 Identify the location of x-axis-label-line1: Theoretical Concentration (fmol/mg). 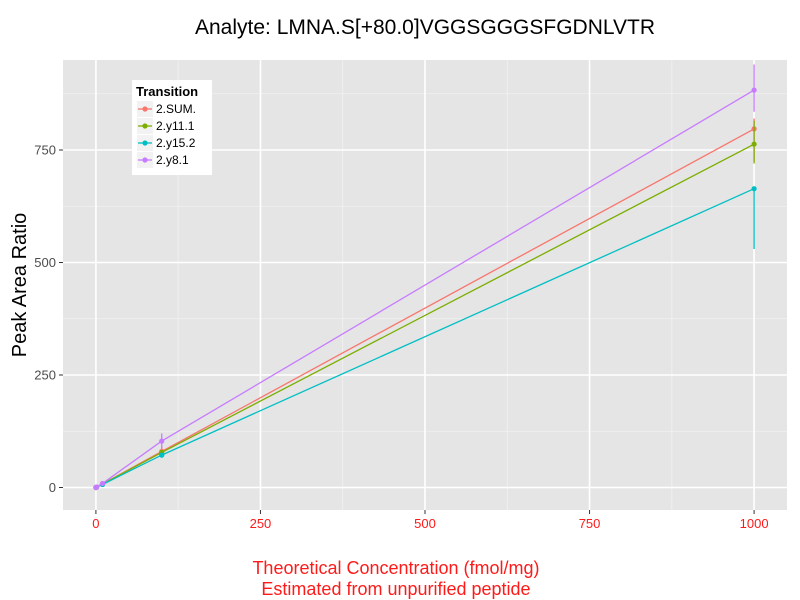
(395, 568).